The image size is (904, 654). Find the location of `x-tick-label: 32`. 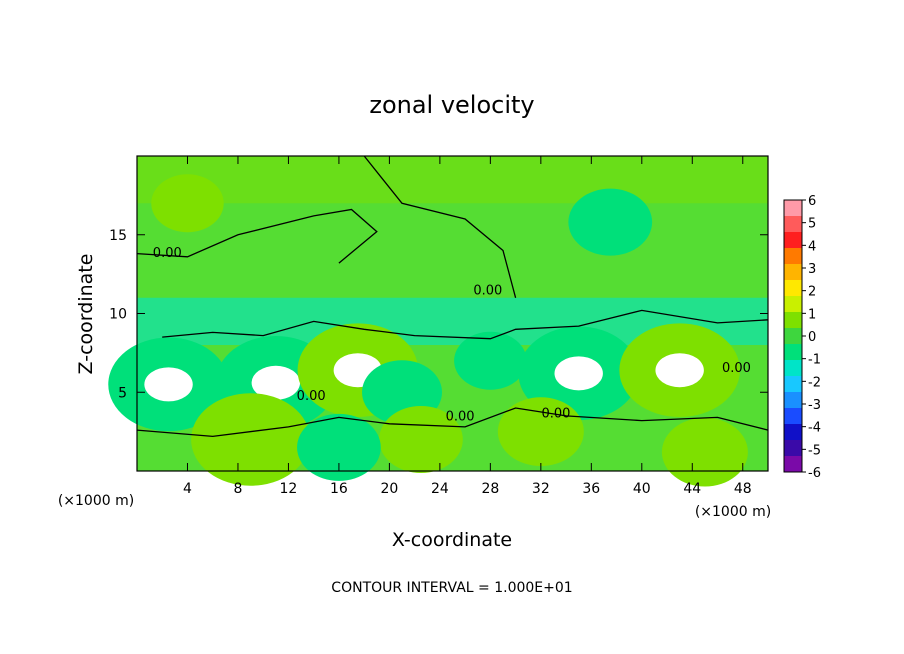

x-tick-label: 32 is located at coordinates (541, 489).